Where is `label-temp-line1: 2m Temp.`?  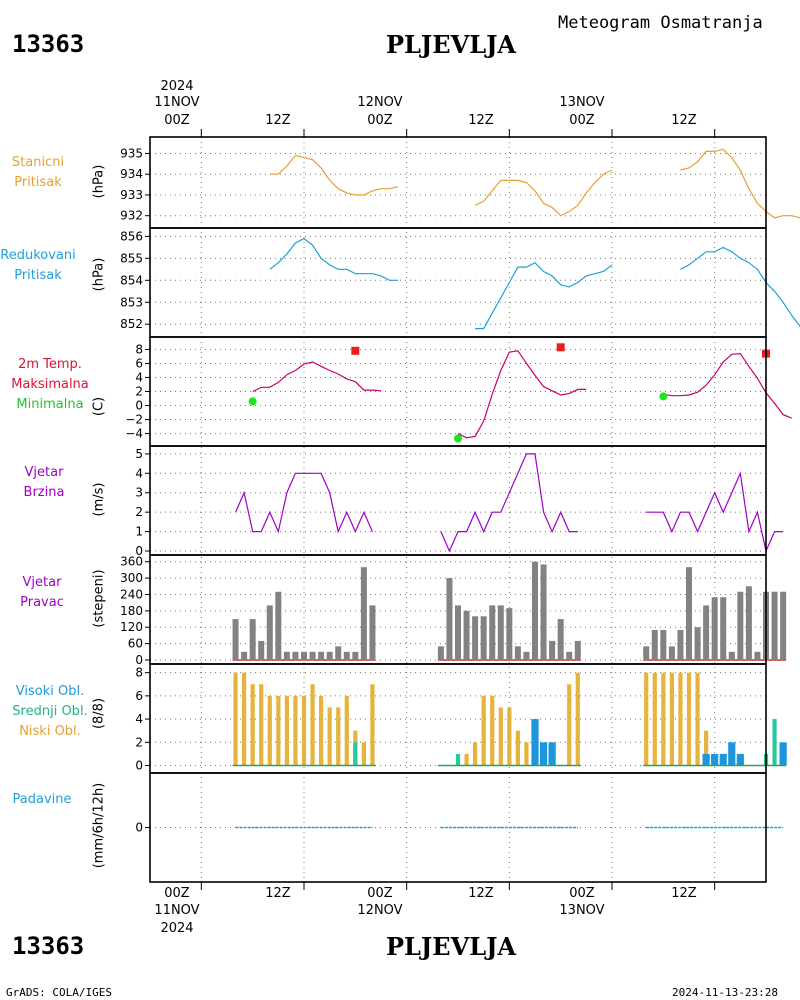
label-temp-line1: 2m Temp. is located at coordinates (50, 364).